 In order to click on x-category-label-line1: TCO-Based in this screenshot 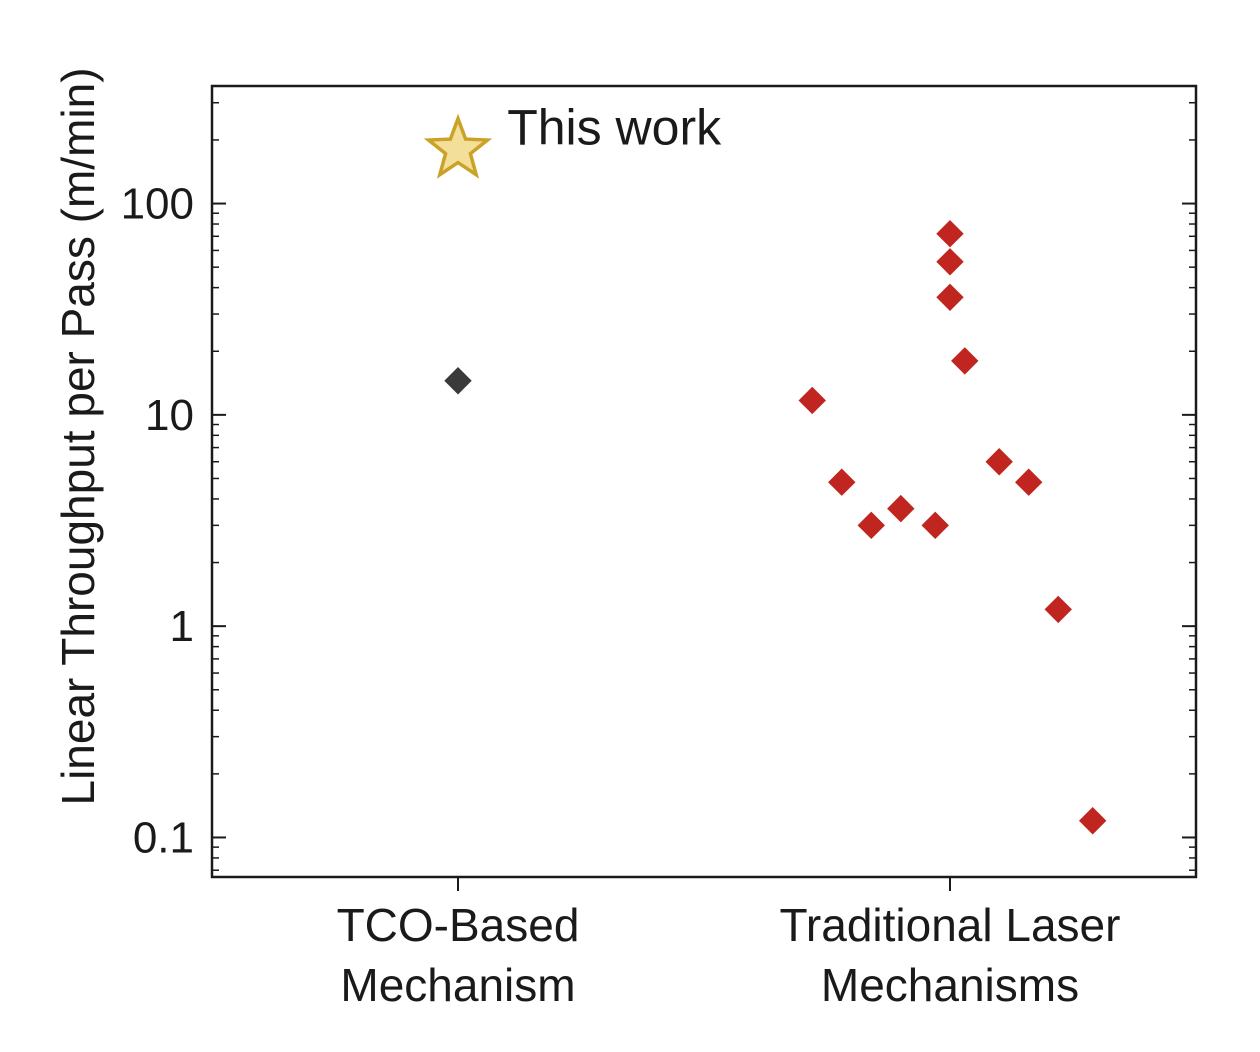, I will do `click(458, 925)`.